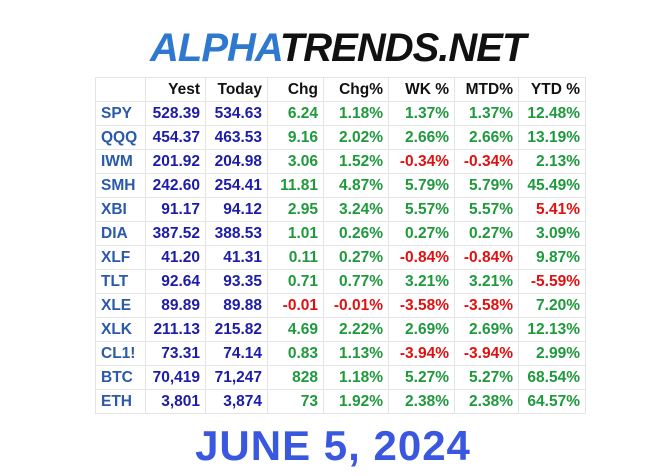  What do you see at coordinates (295, 137) in the screenshot?
I see `value-cell: 9.16` at bounding box center [295, 137].